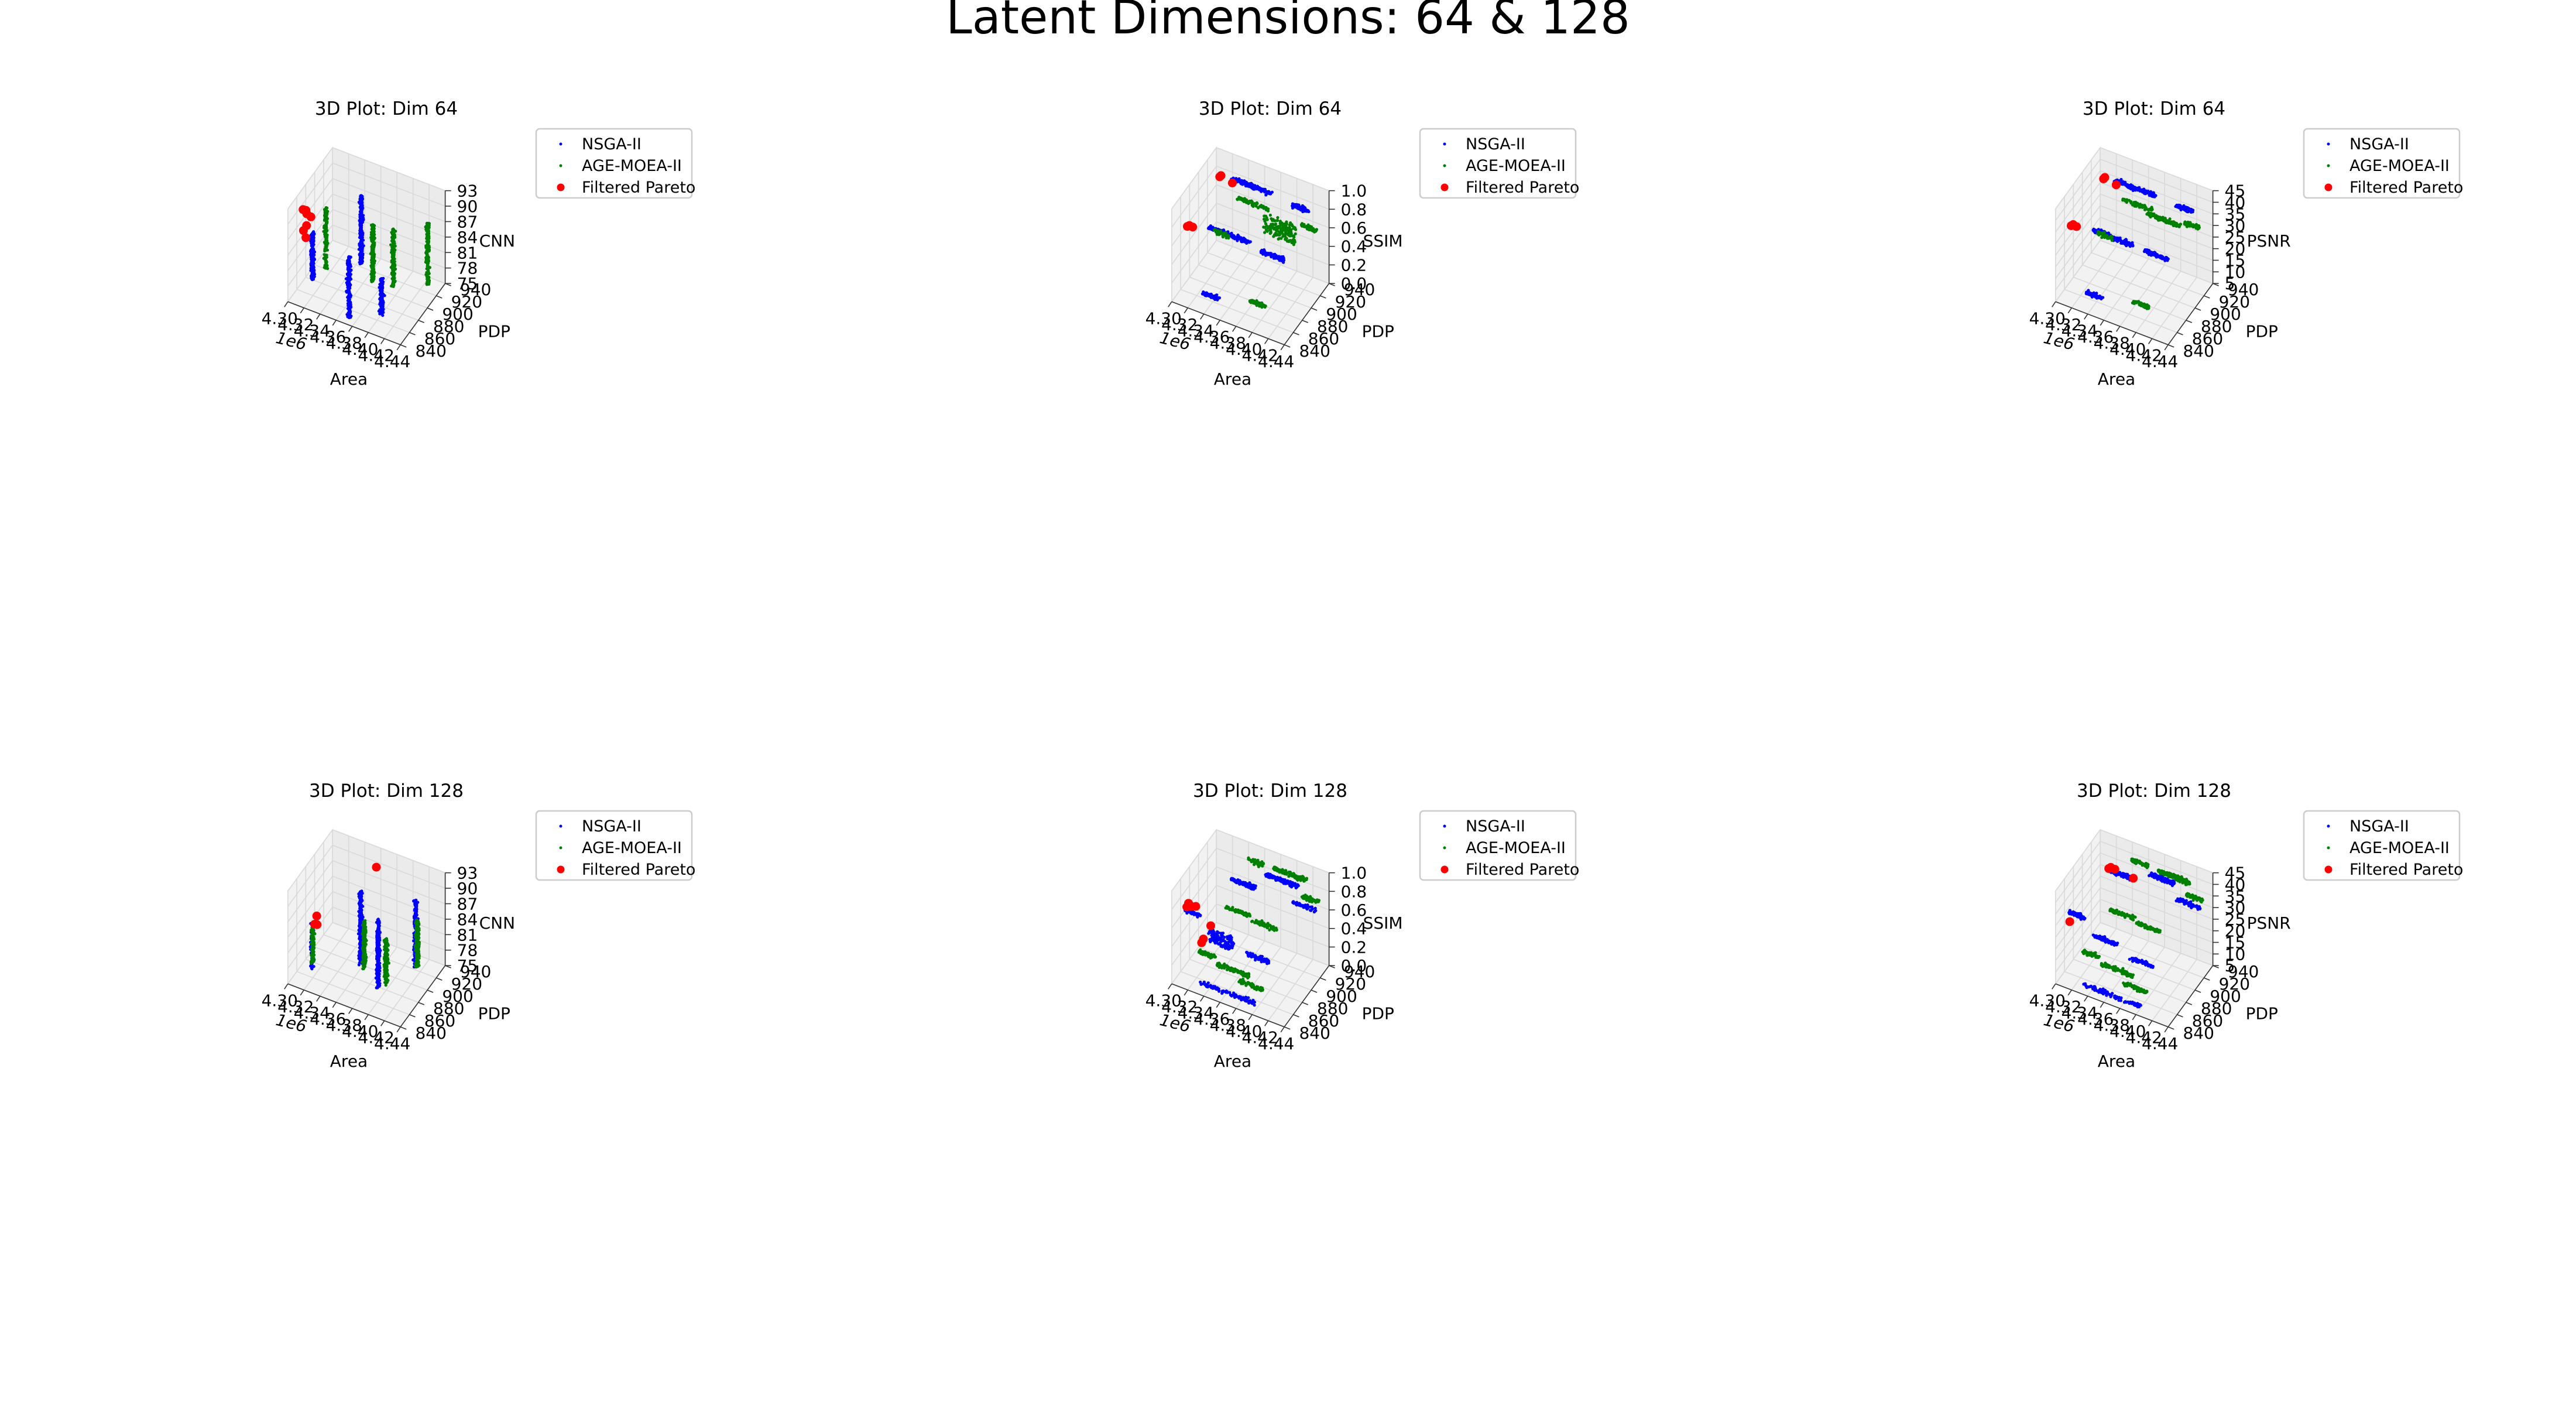 The image size is (2576, 1414). What do you see at coordinates (1354, 191) in the screenshot?
I see `z-tick-label: 1.0` at bounding box center [1354, 191].